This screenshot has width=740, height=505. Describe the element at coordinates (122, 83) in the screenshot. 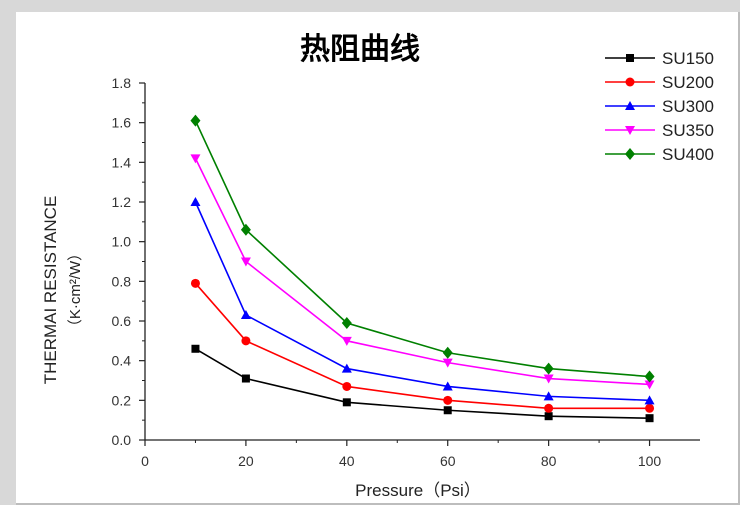

I see `y-tick-label: 1.8` at that location.